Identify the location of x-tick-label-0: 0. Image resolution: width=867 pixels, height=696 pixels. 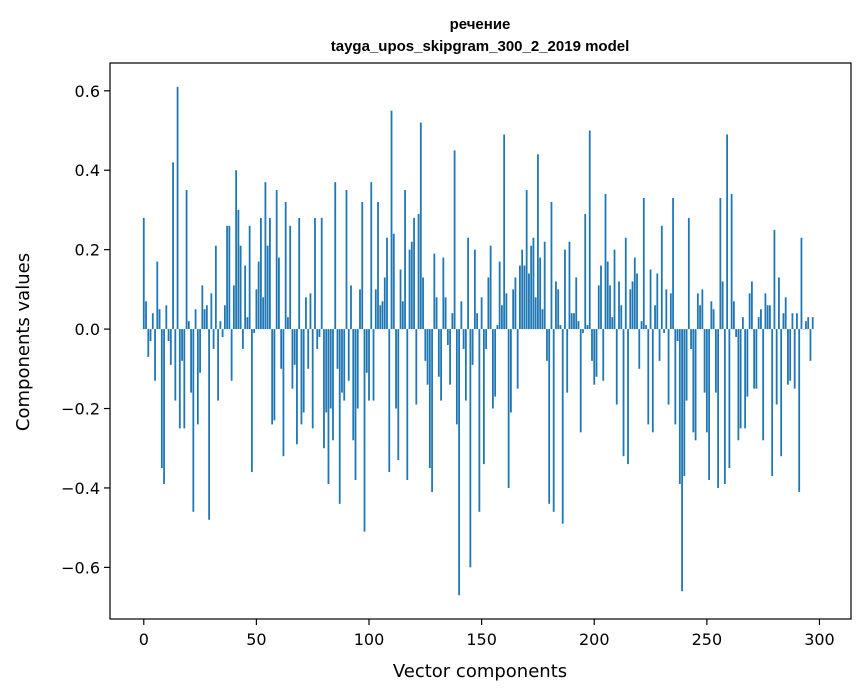
(144, 639).